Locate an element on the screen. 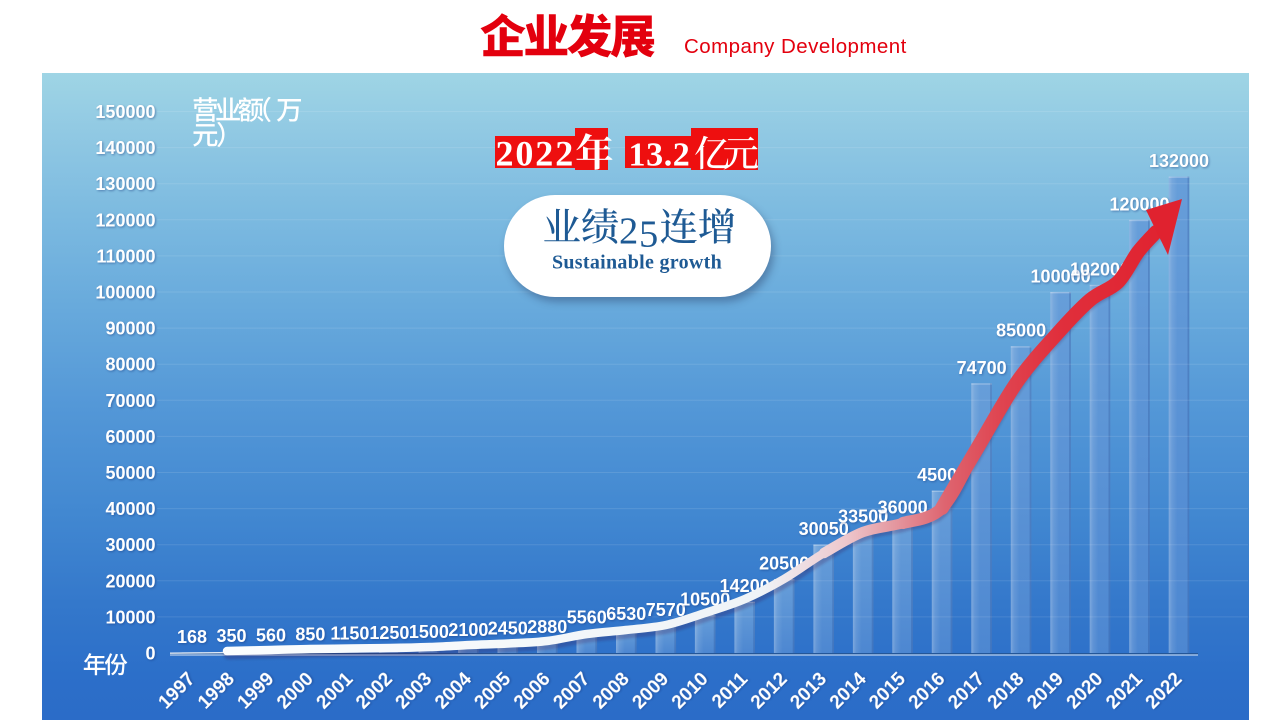 The height and width of the screenshot is (720, 1280). svg-text: 2019 is located at coordinates (1045, 691).